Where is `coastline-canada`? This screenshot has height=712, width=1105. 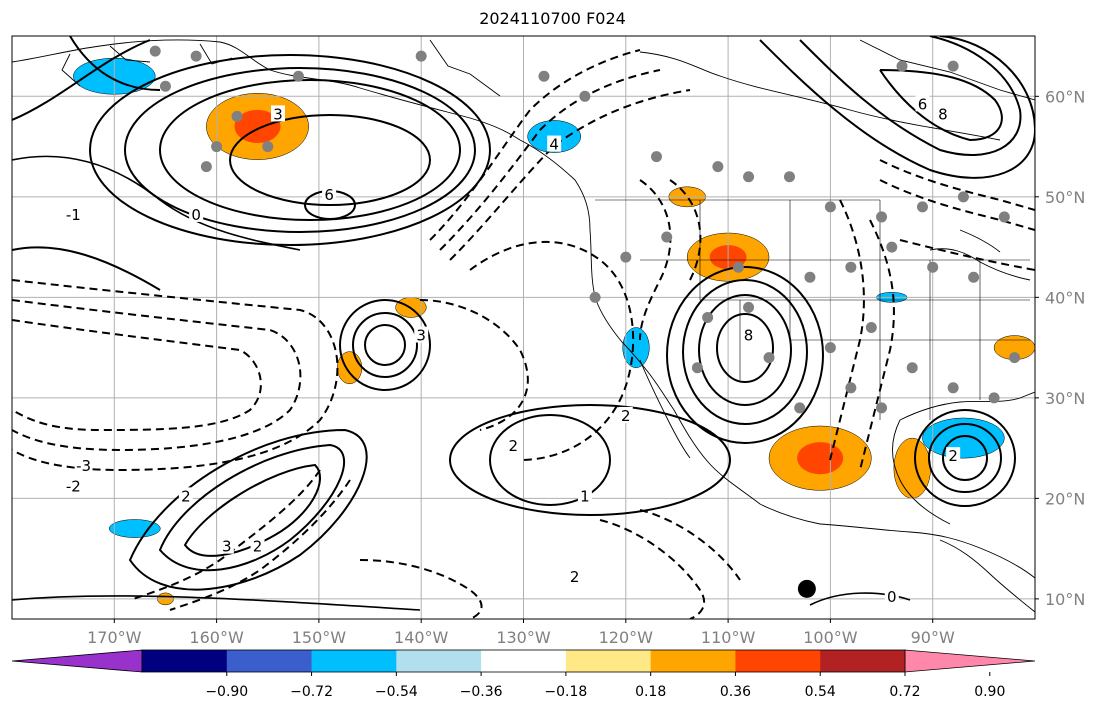 coastline-canada is located at coordinates (732, 135).